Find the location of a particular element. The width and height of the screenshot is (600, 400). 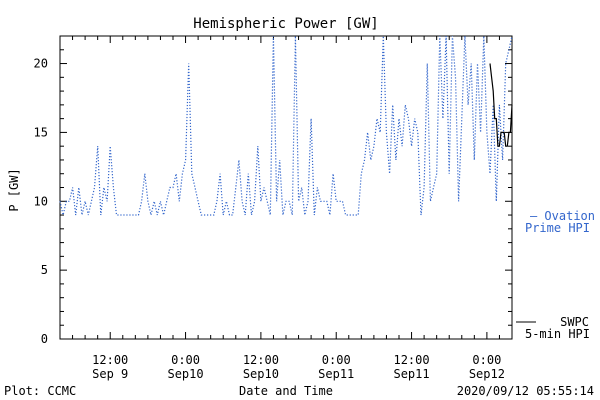

x-tick-date-label: Sep 9 is located at coordinates (110, 374).